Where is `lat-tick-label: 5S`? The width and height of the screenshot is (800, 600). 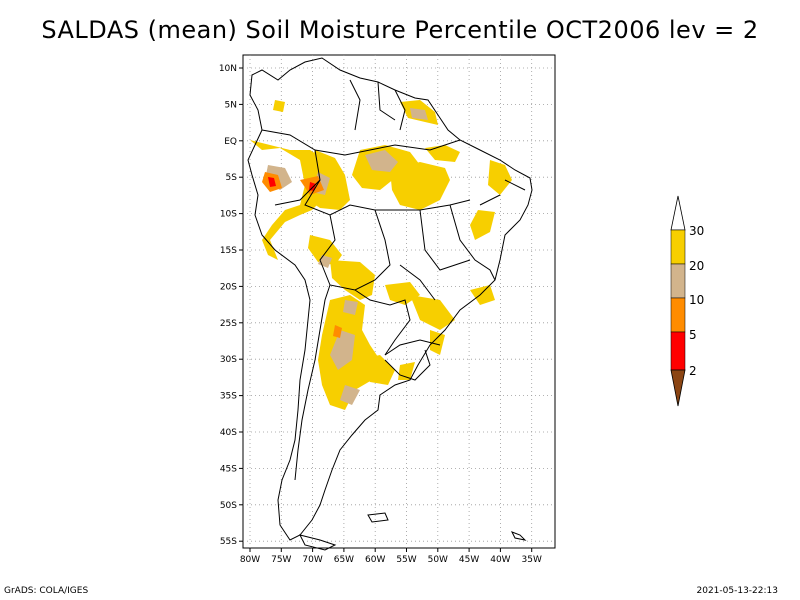 lat-tick-label: 5S is located at coordinates (232, 178).